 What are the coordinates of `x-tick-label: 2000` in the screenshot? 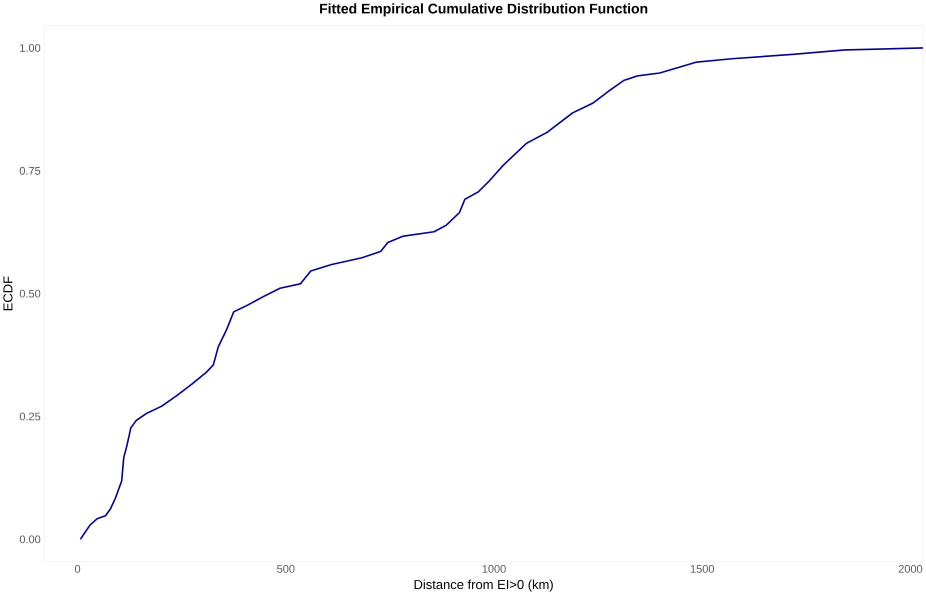 It's located at (910, 568).